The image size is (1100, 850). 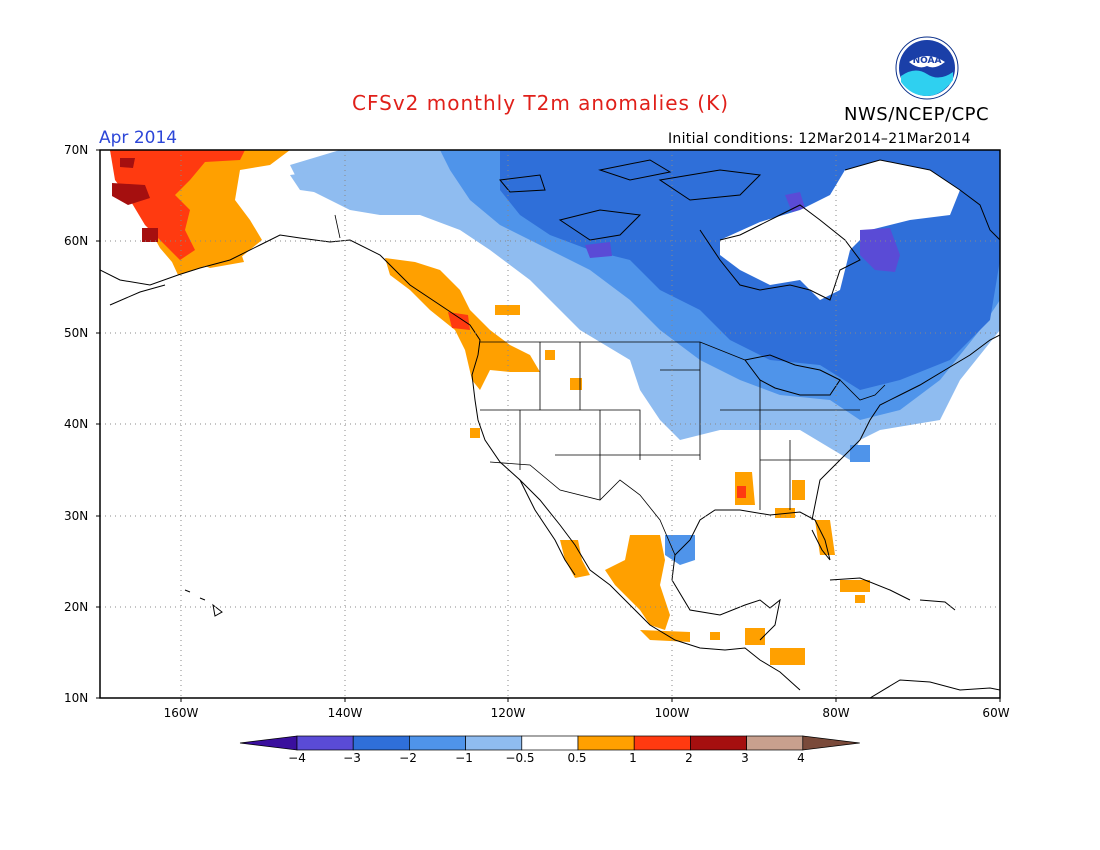 I want to click on noaa-logo-text: NOAA, so click(x=927, y=61).